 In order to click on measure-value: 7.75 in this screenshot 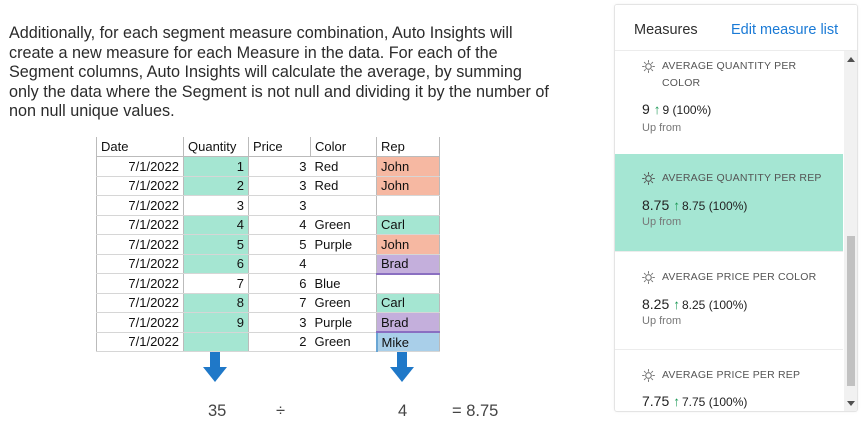, I will do `click(656, 401)`.